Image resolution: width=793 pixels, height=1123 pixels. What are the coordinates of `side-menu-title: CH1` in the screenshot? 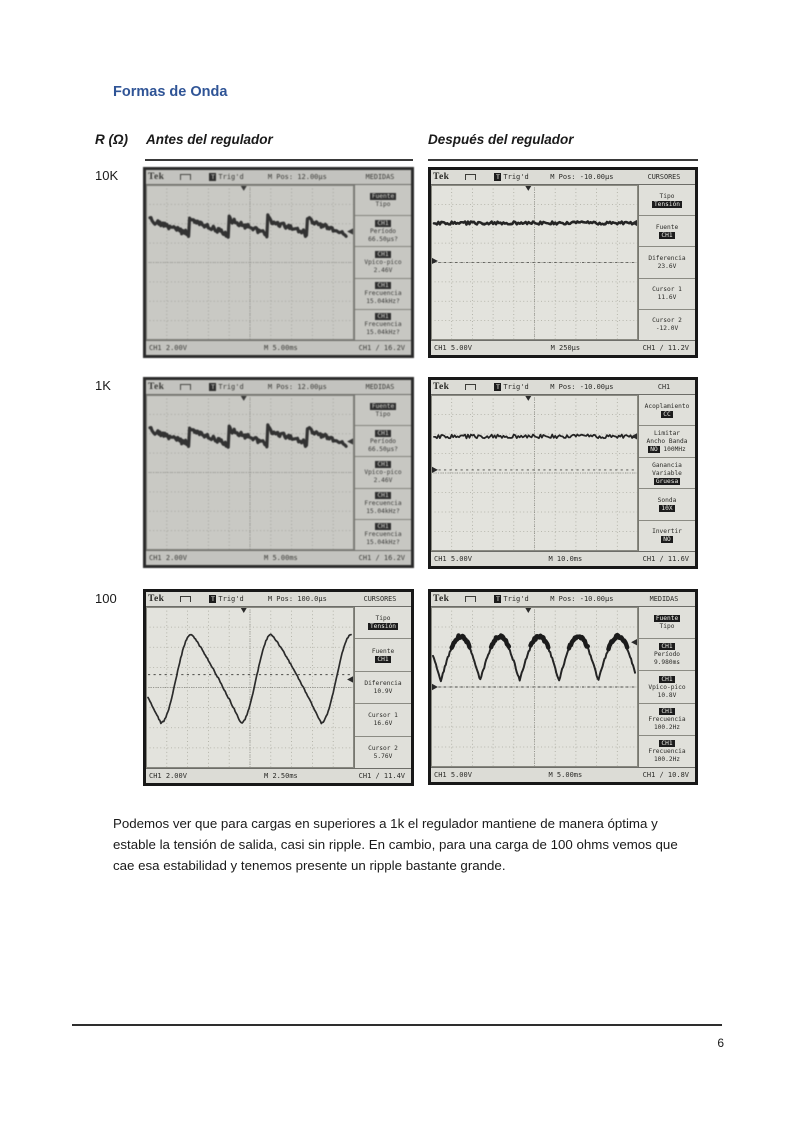 It's located at (664, 387).